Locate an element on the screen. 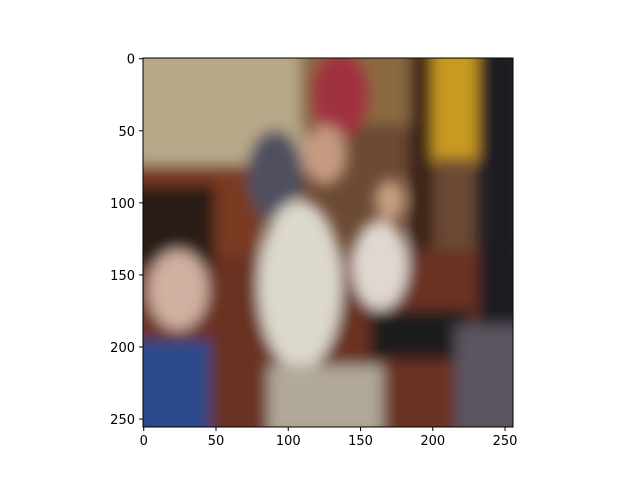  y-tick-label: 150 is located at coordinates (122, 276).